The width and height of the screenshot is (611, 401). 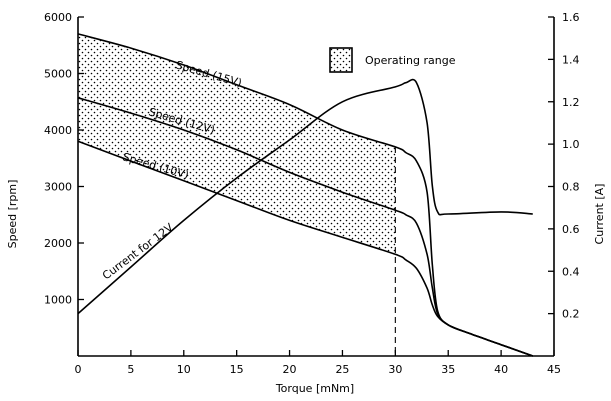 What do you see at coordinates (341, 60) in the screenshot?
I see `legend-swatch` at bounding box center [341, 60].